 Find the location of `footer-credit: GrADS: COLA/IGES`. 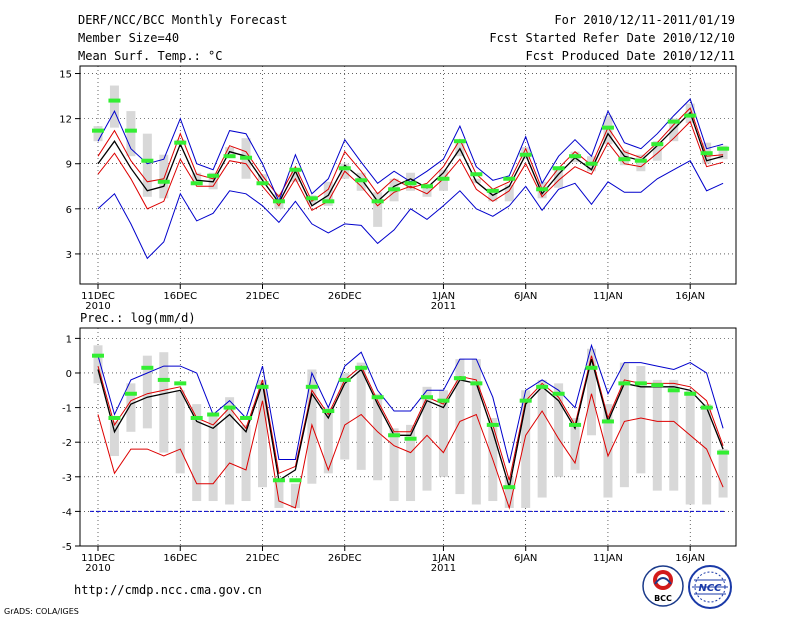

footer-credit: GrADS: COLA/IGES is located at coordinates (41, 611).